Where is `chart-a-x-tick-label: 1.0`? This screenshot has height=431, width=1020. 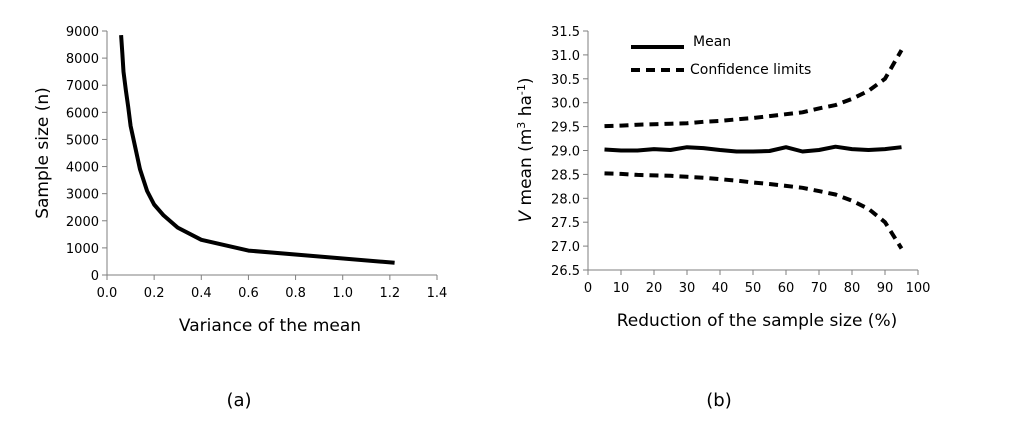
chart-a-x-tick-label: 1.0 is located at coordinates (342, 293).